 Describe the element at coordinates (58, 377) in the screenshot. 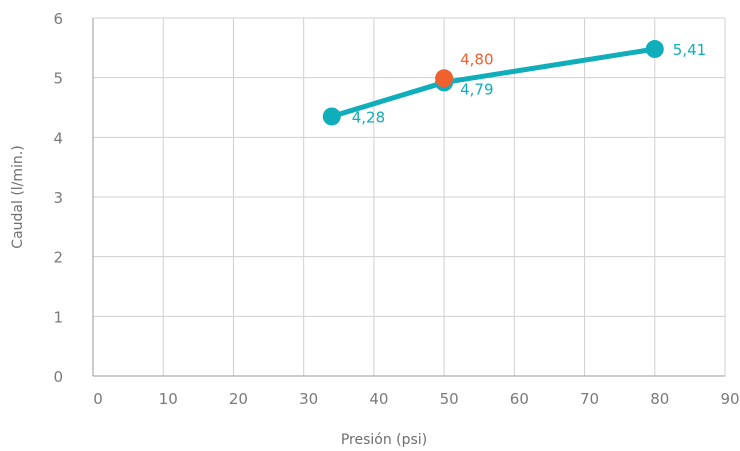

I see `y-tick-label: 0` at that location.